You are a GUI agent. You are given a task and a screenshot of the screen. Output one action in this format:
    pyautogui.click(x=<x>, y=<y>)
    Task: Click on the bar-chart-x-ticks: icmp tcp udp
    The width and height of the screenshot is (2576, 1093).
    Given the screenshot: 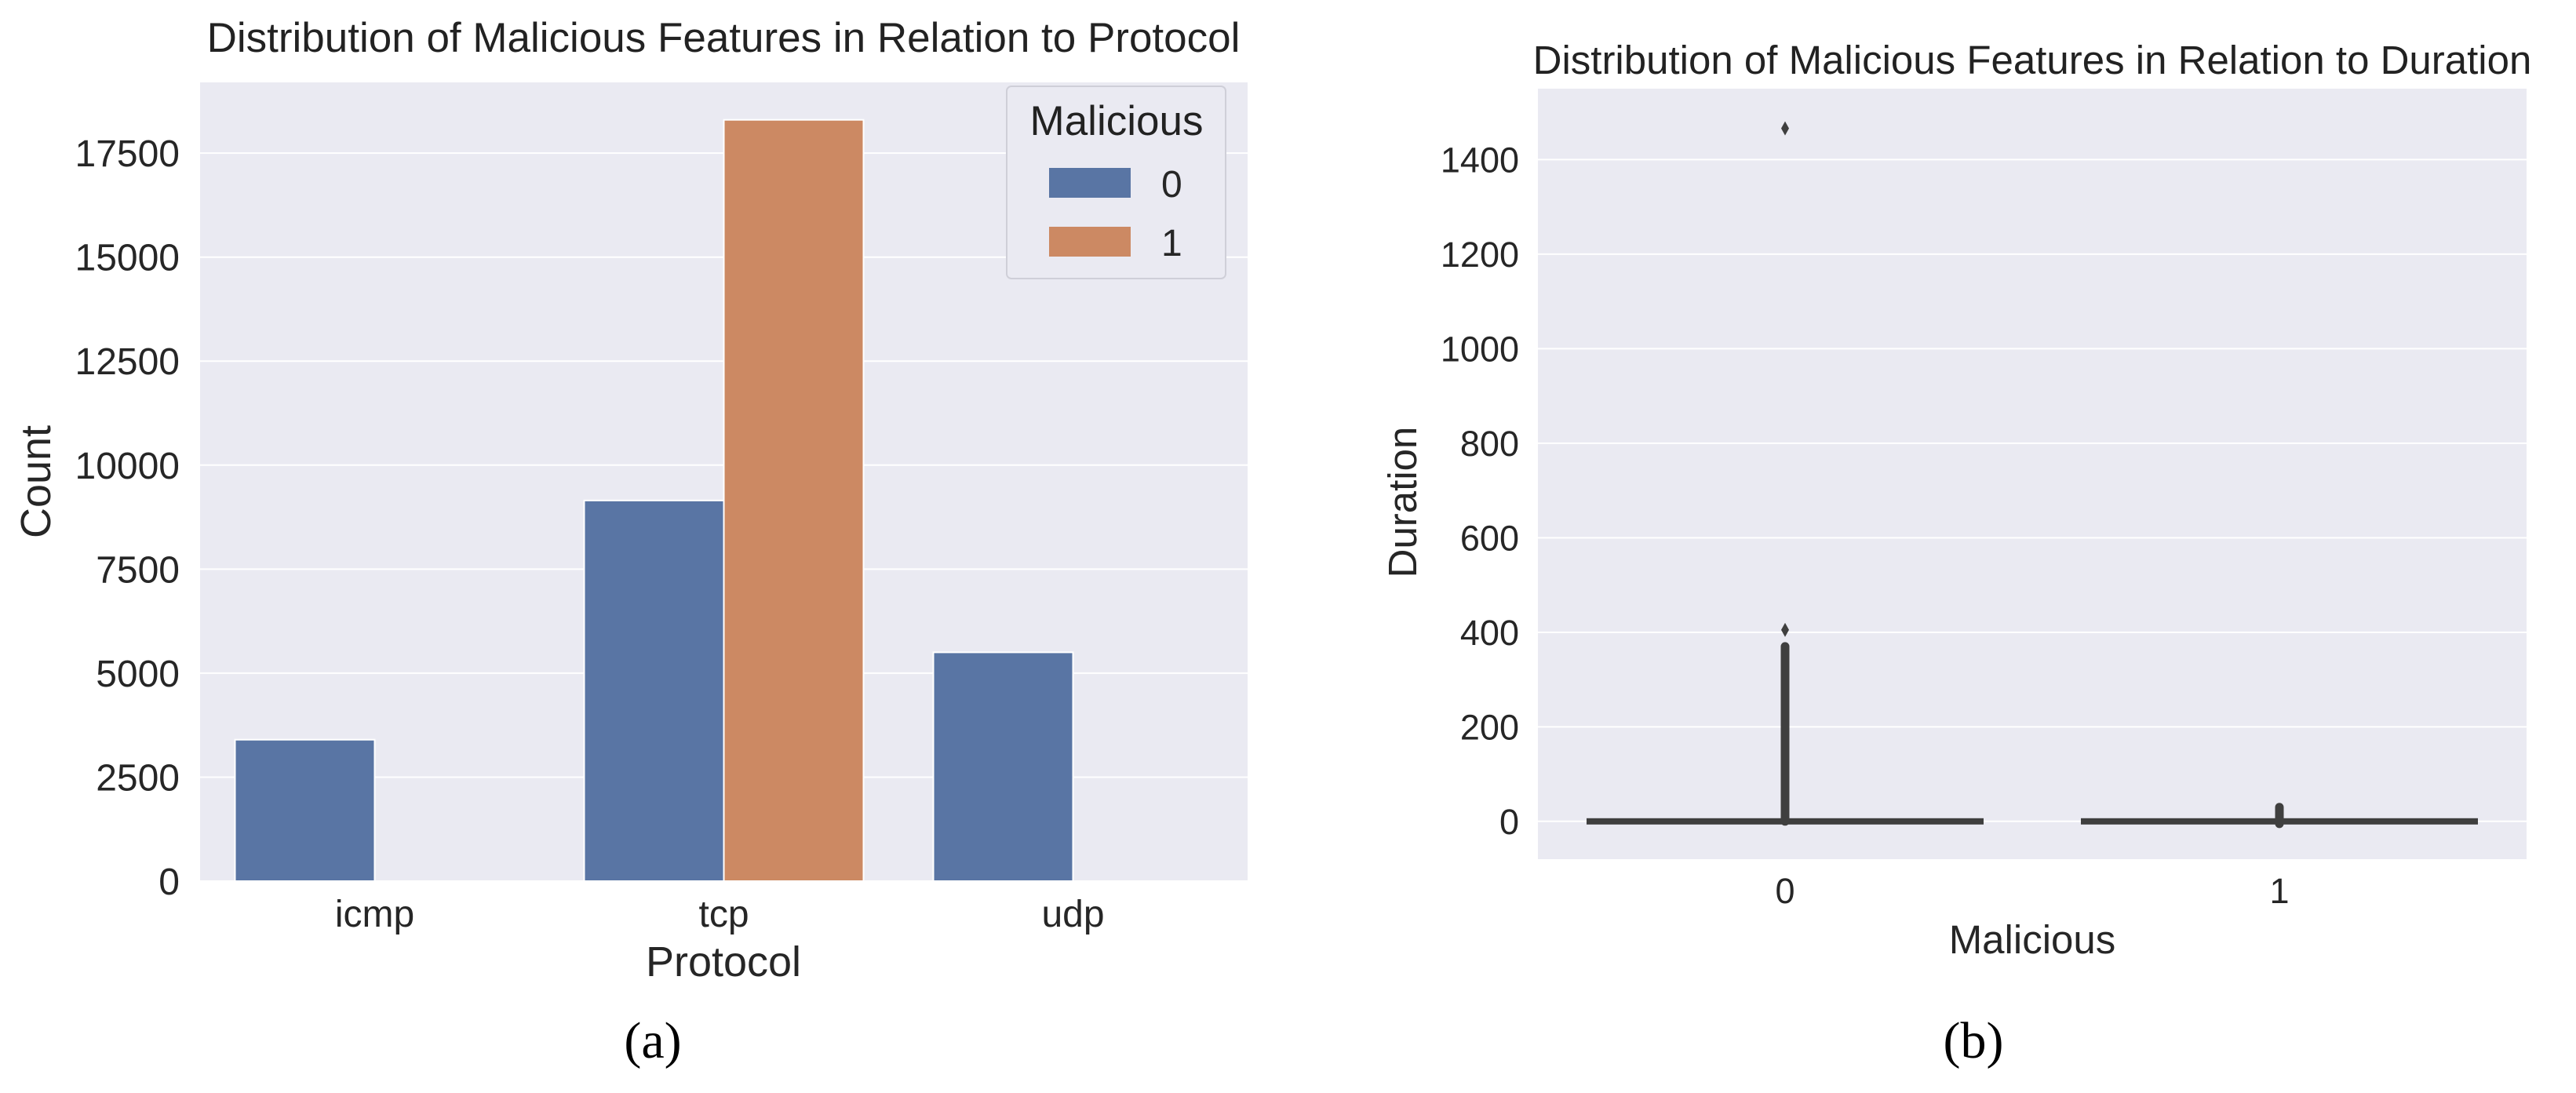 What is the action you would take?
    pyautogui.click(x=720, y=914)
    